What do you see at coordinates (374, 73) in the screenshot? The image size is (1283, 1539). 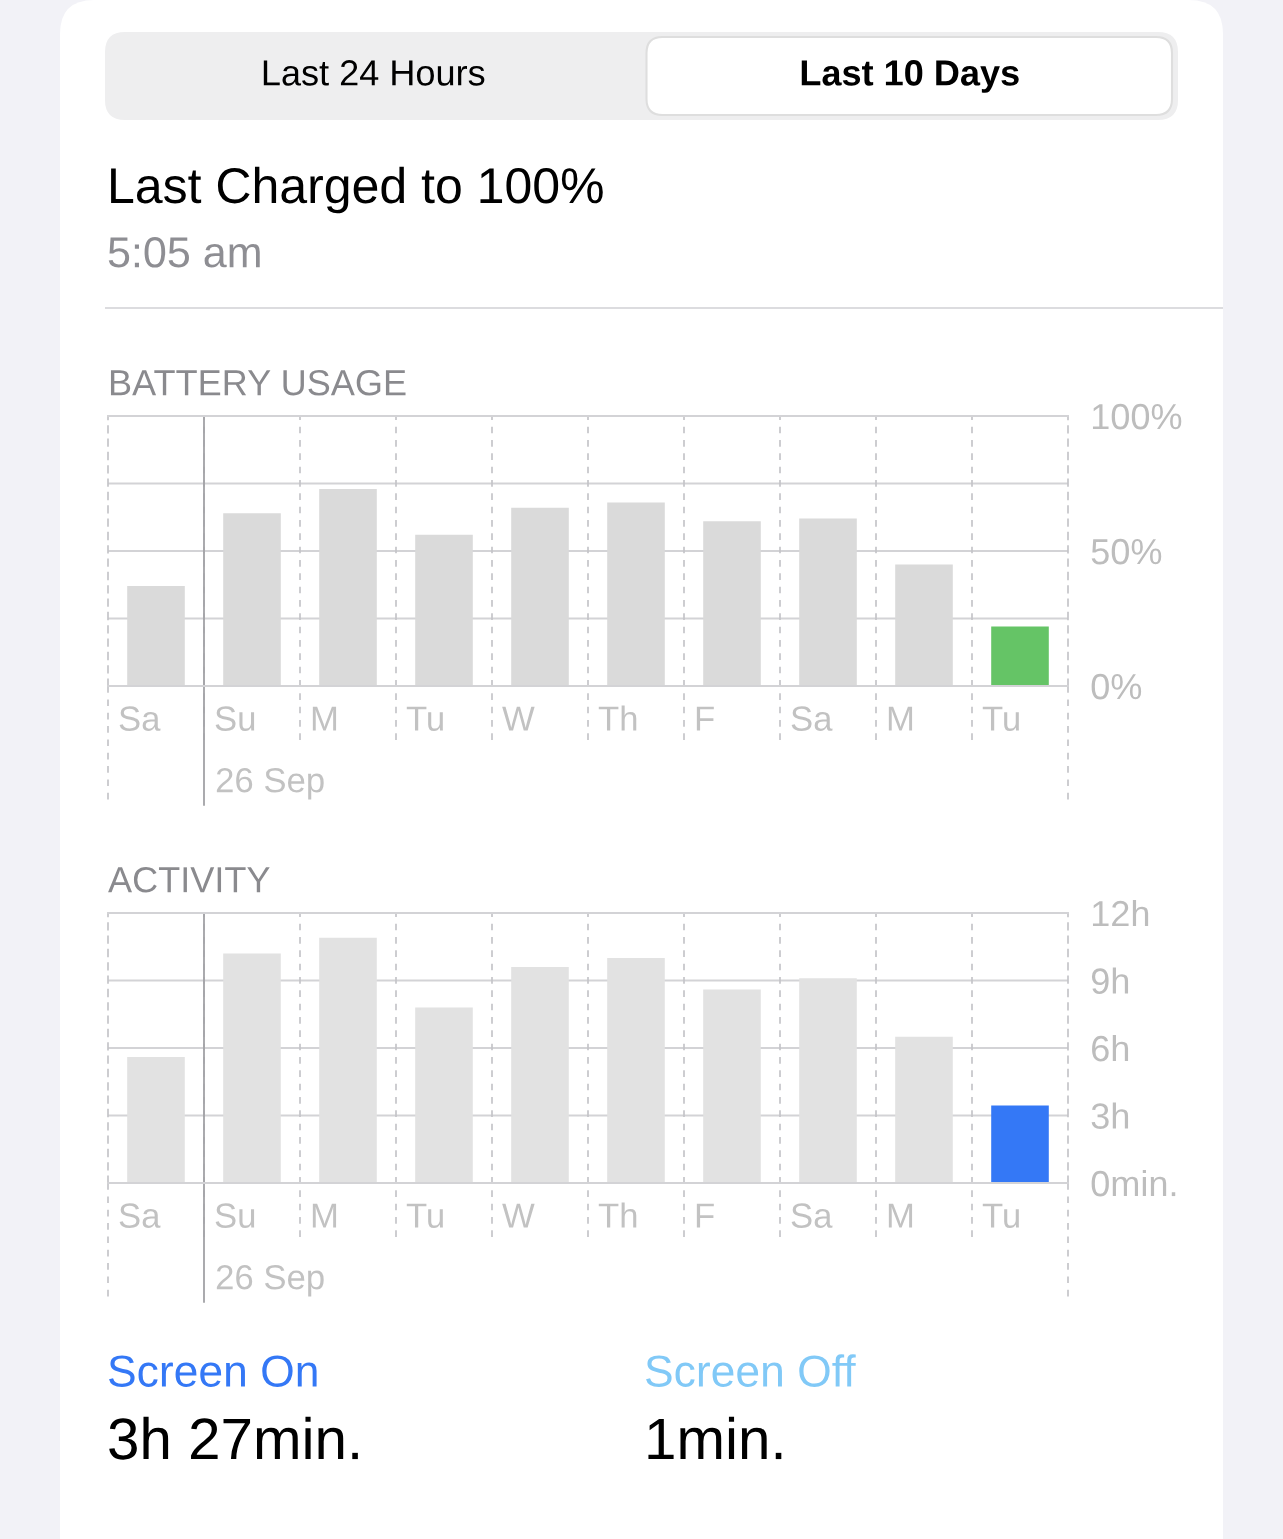 I see `text: Last 24 Hours` at bounding box center [374, 73].